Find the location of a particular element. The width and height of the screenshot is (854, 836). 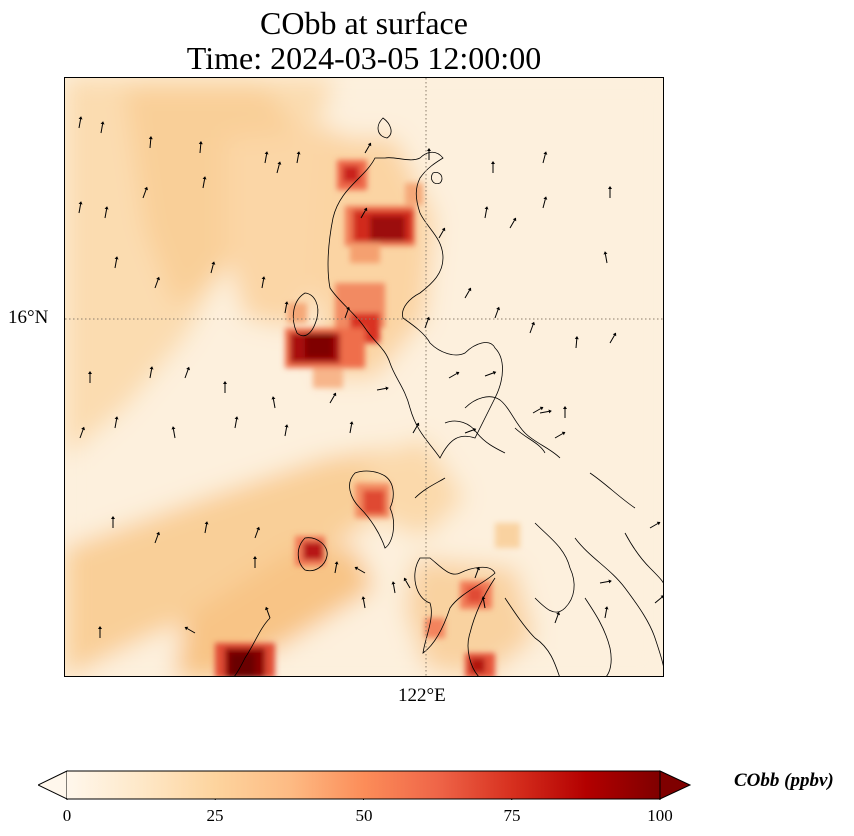

map-title-line2: Time: 2024-03-05 12:00:00 is located at coordinates (364, 58).